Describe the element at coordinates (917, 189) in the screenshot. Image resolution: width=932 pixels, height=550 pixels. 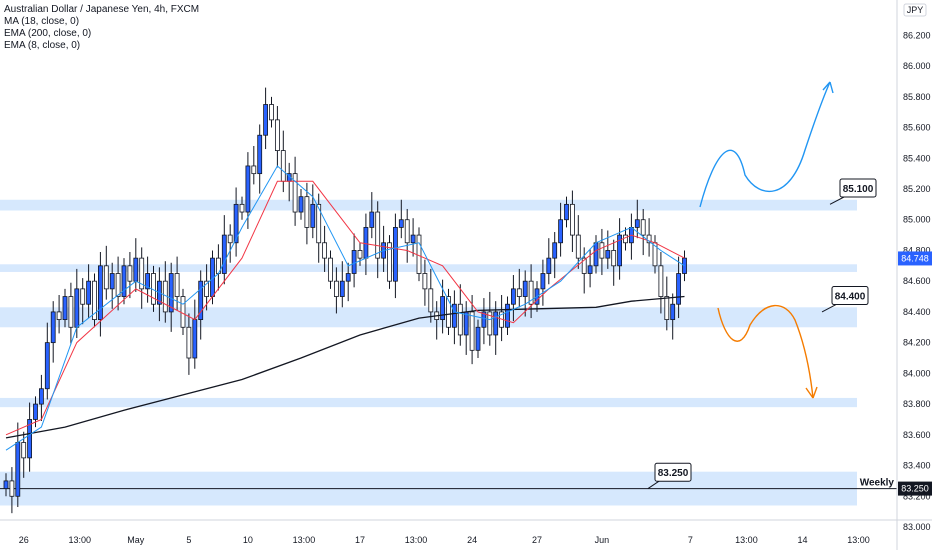
I see `price-tick-label: 85.200` at that location.